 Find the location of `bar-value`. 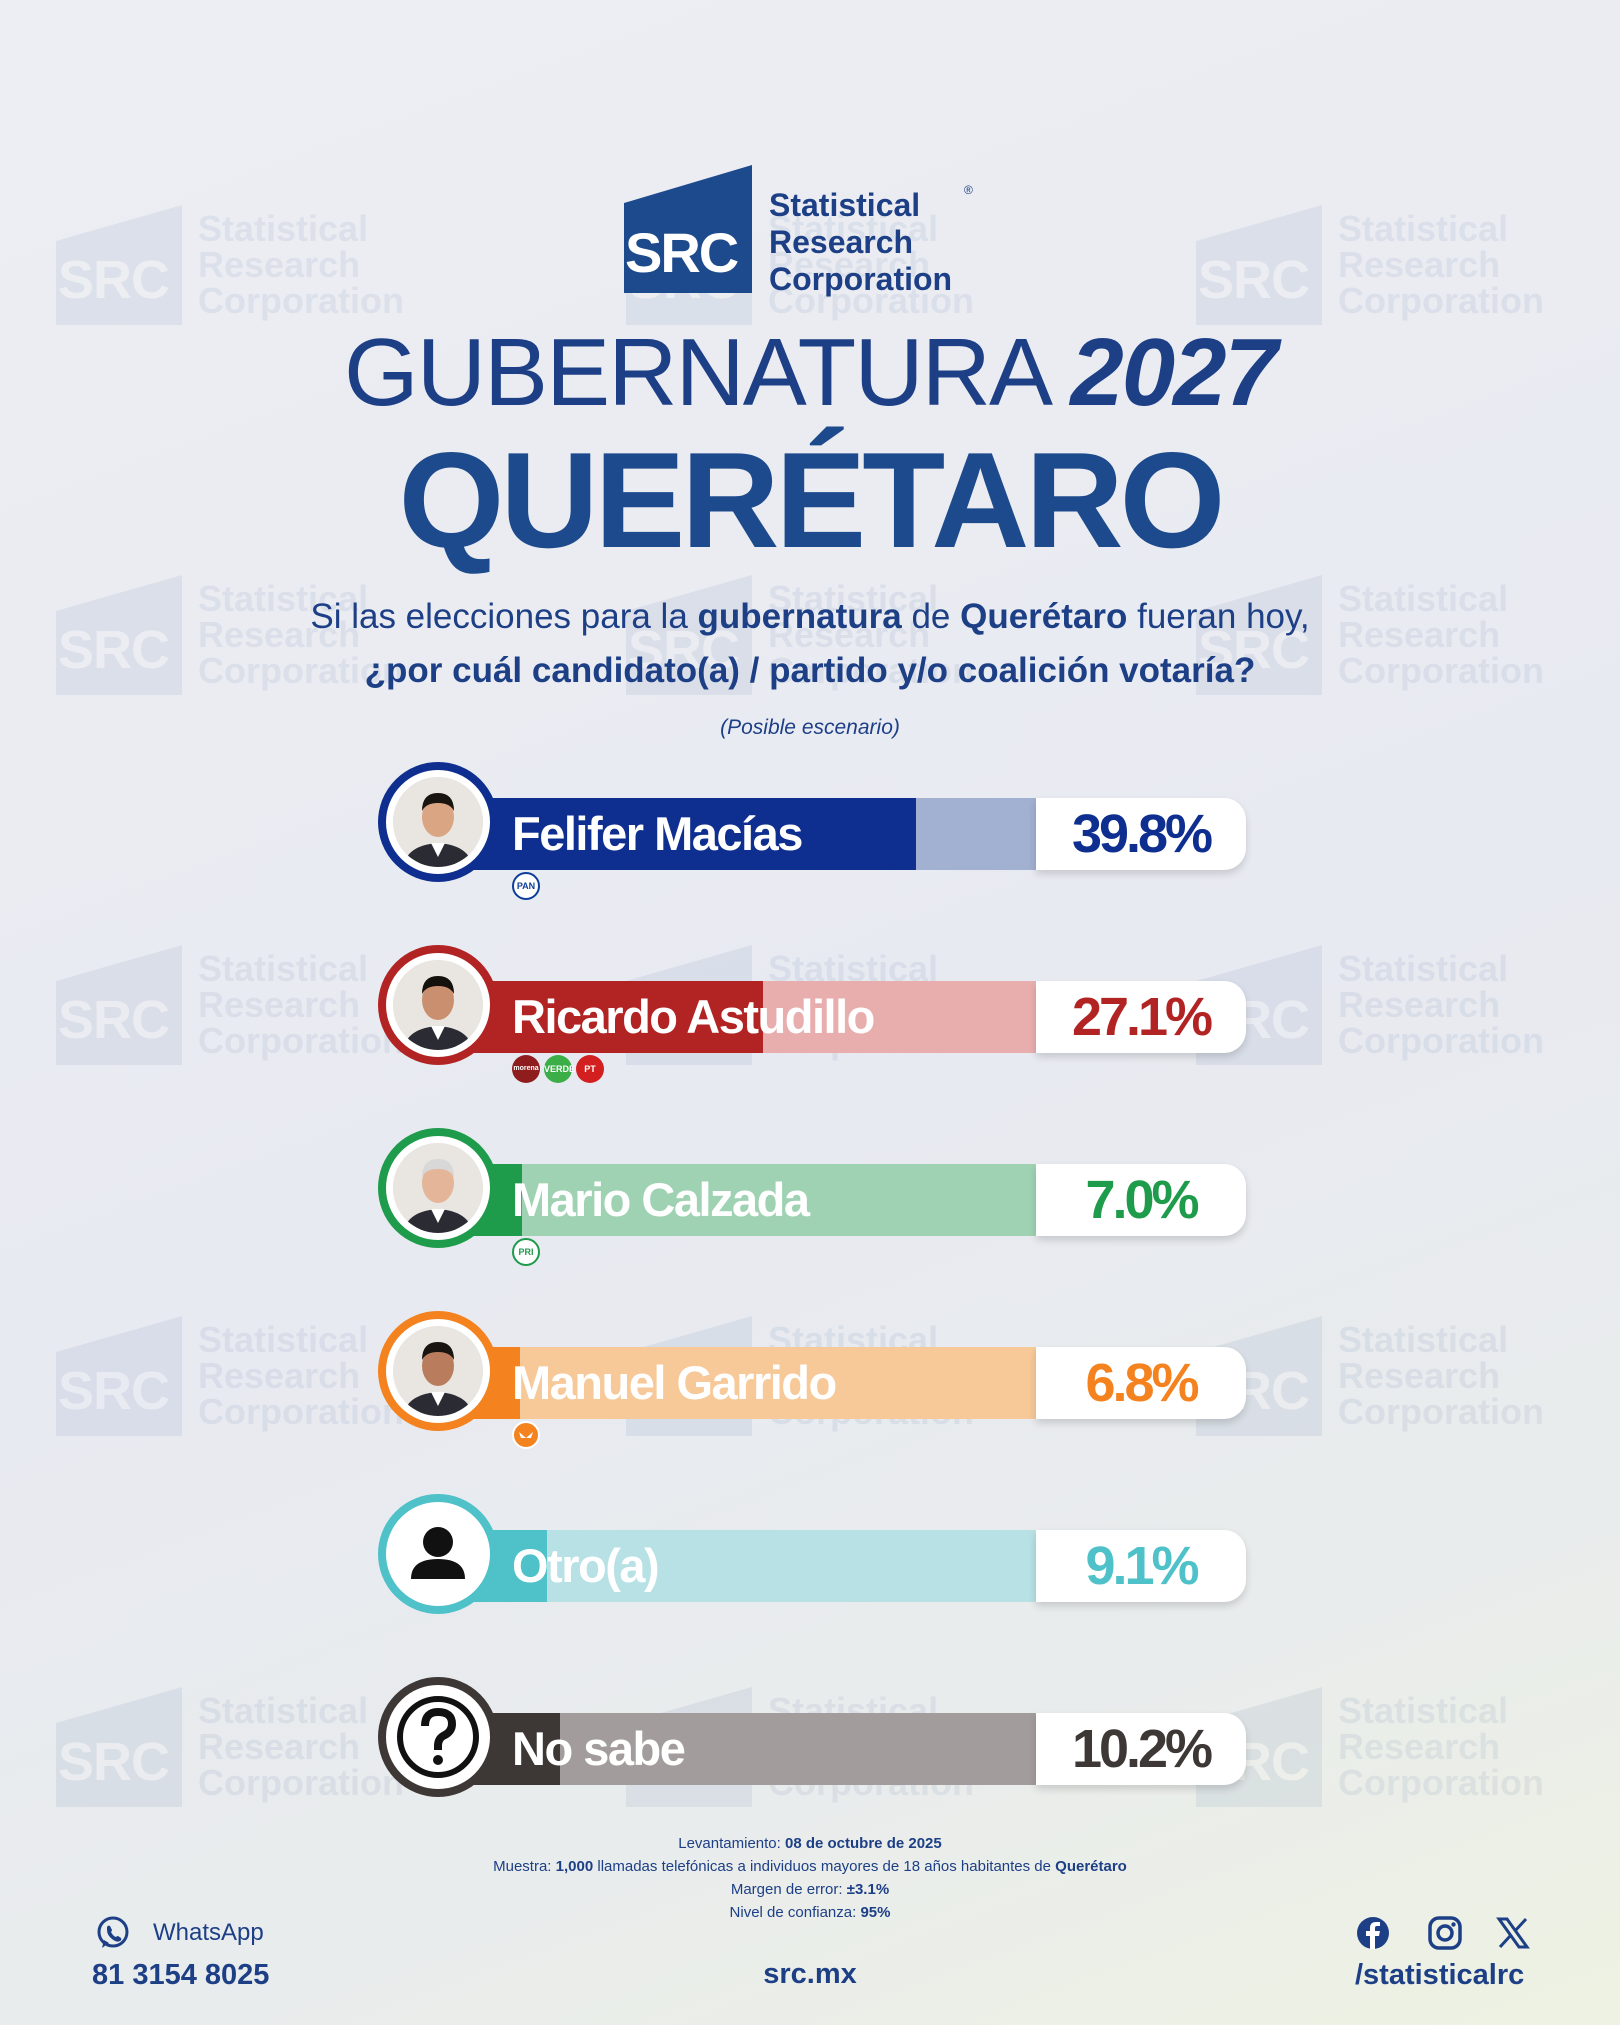

bar-value is located at coordinates (677, 834).